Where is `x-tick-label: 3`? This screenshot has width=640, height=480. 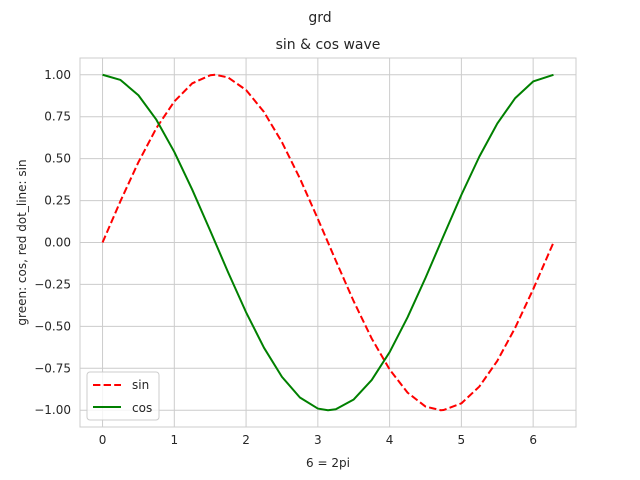 x-tick-label: 3 is located at coordinates (318, 440).